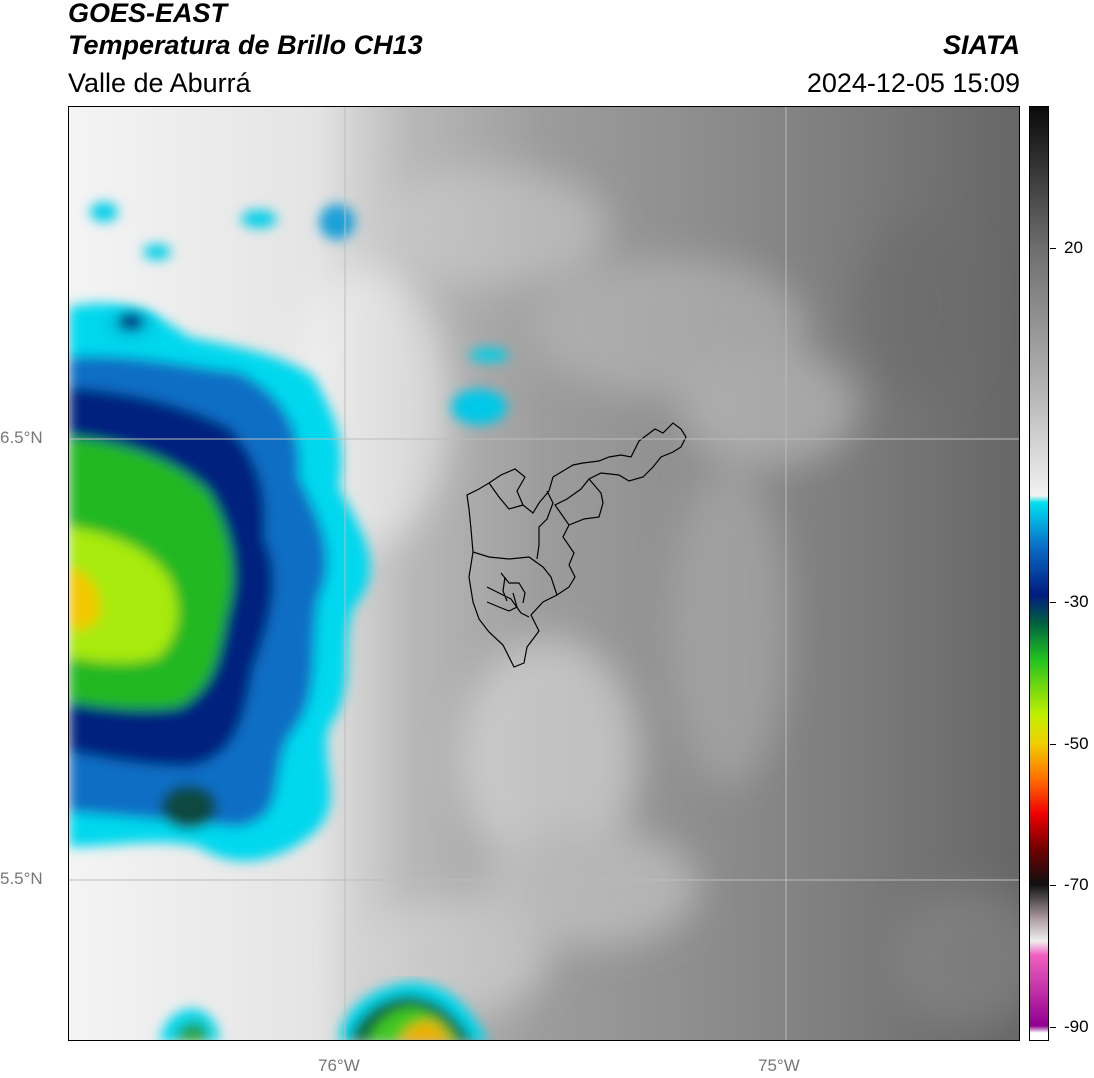  I want to click on lat-tick-label-6-5: 6.5°N, so click(21, 437).